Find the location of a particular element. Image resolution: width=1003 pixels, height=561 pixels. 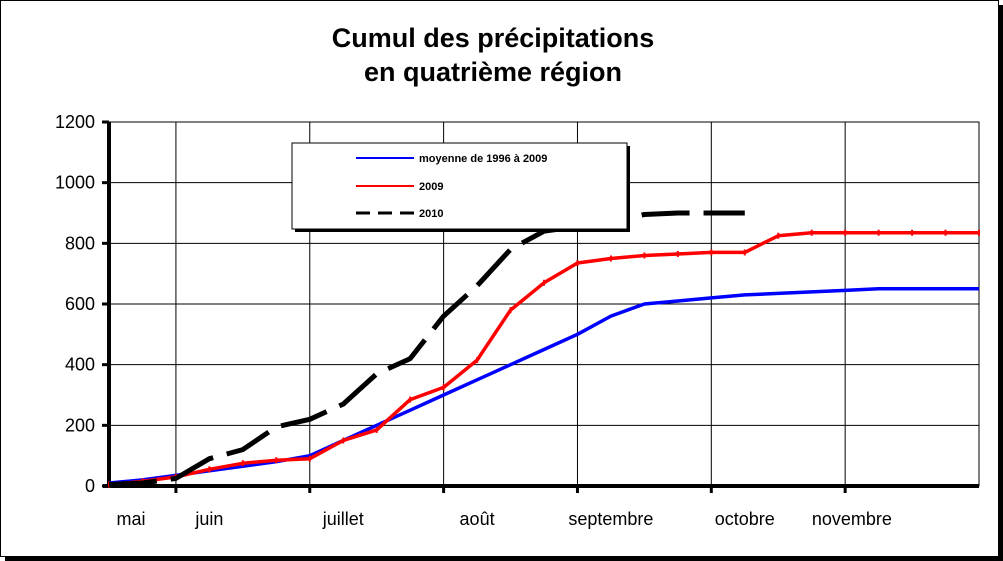

x-tick-label: mai is located at coordinates (130, 519).